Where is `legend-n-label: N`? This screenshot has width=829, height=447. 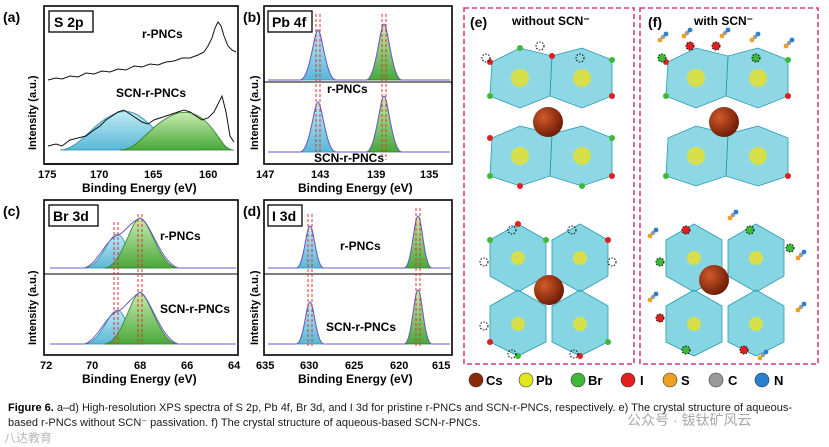 legend-n-label: N is located at coordinates (778, 380).